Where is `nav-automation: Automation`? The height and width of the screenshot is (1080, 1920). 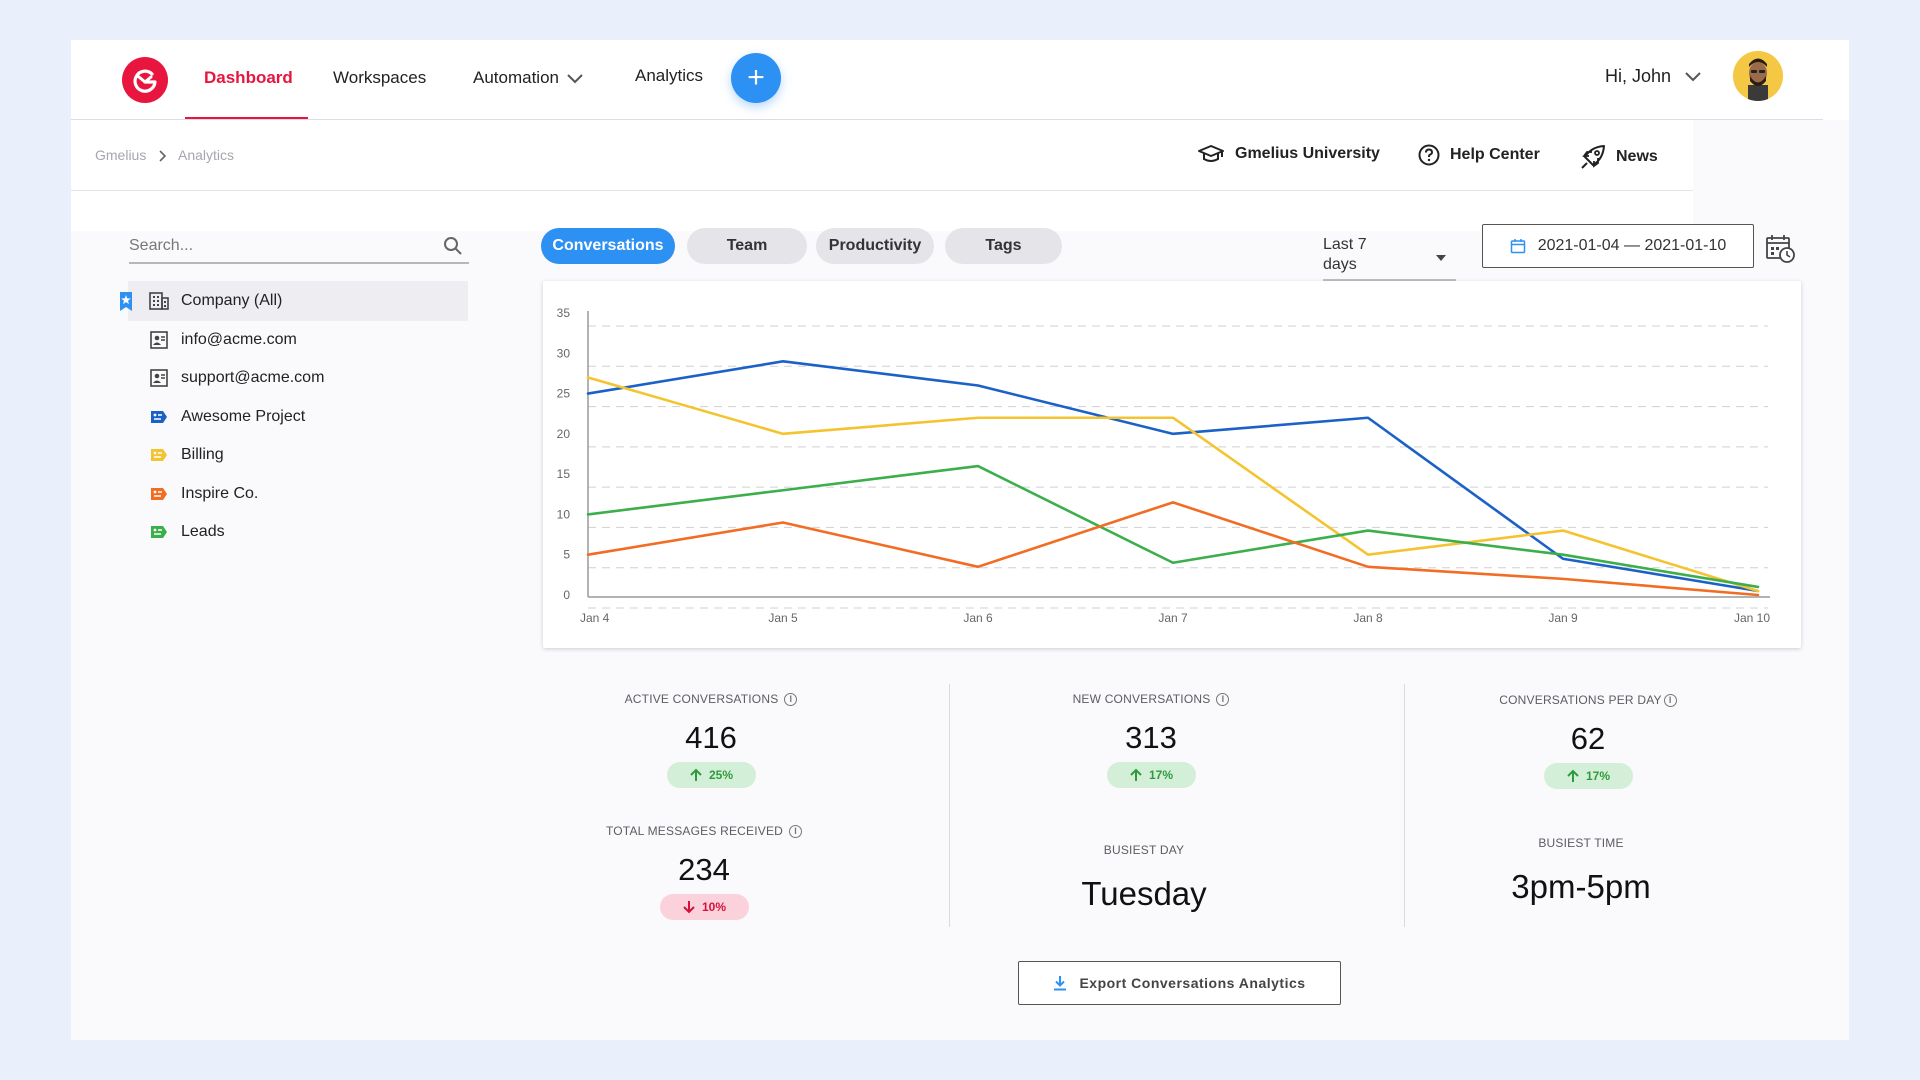
nav-automation: Automation is located at coordinates (528, 78).